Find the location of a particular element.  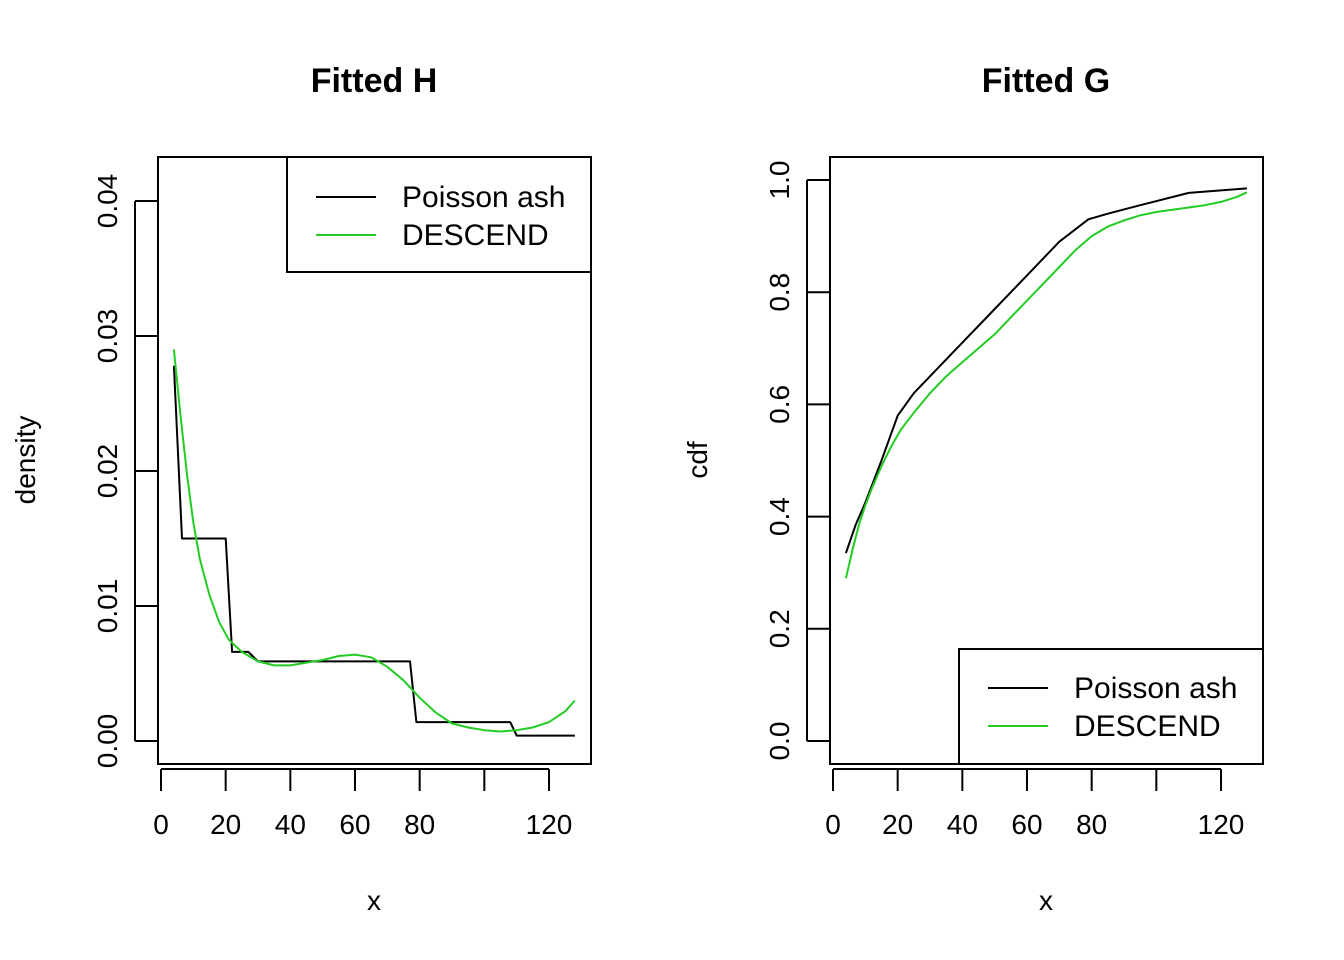

y-axis: 0.0 0.2 0.4 0.6 0.8 1.0 is located at coordinates (797, 461).